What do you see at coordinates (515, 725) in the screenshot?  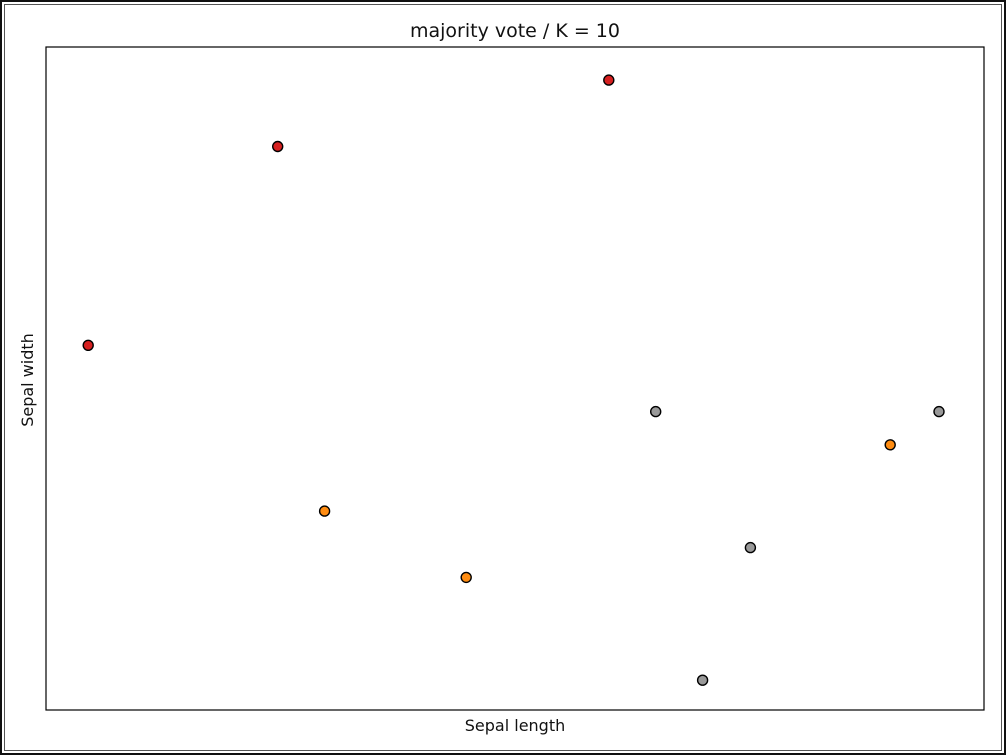 I see `x-axis-label: Sepal length` at bounding box center [515, 725].